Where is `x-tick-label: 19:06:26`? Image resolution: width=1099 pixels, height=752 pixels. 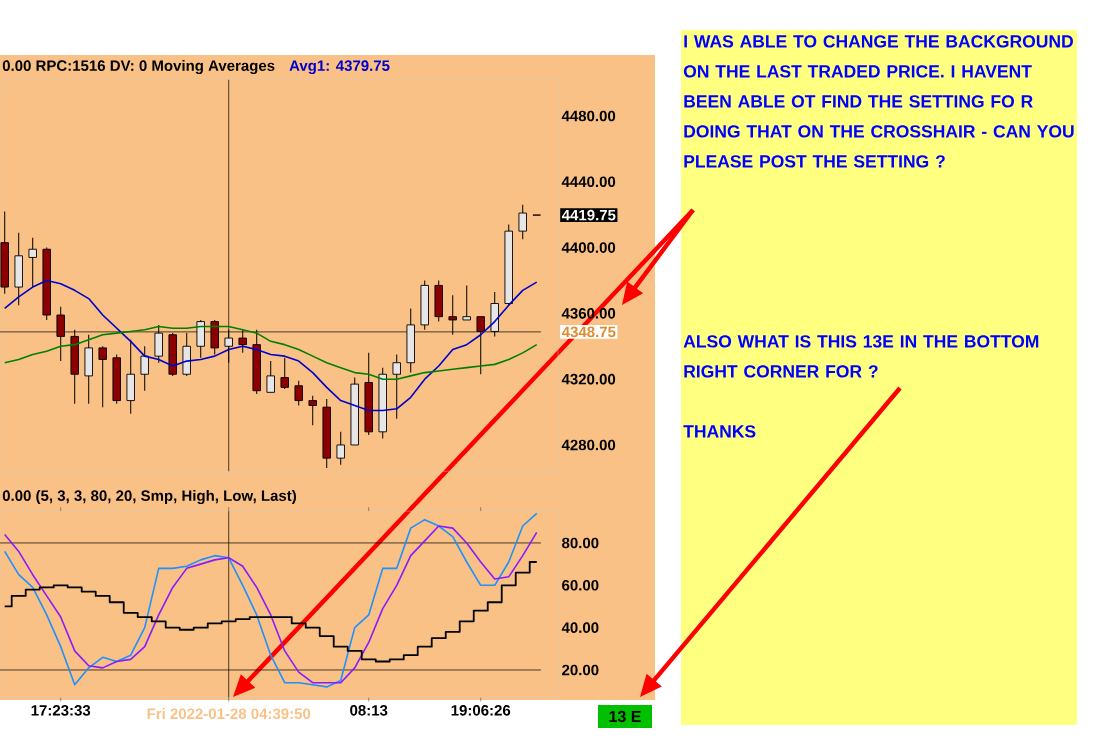
x-tick-label: 19:06:26 is located at coordinates (481, 710).